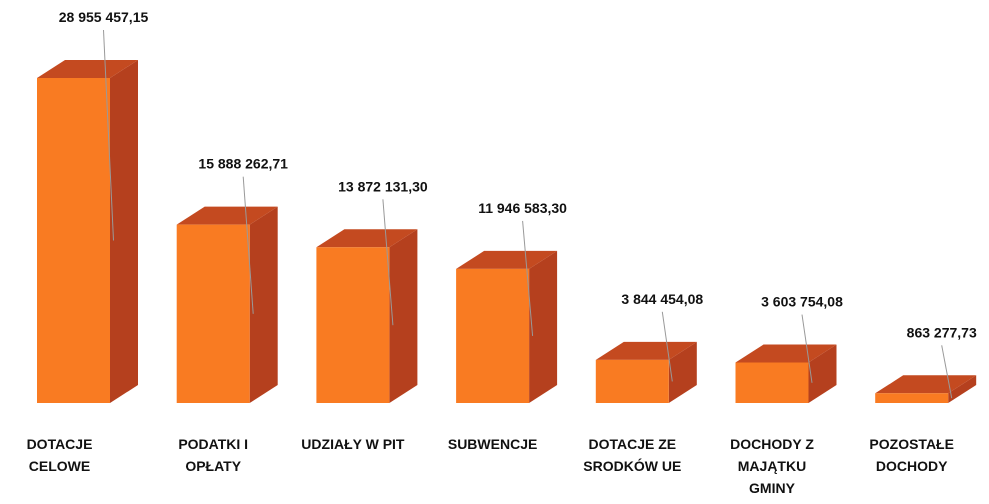 This screenshot has width=989, height=504. What do you see at coordinates (492, 444) in the screenshot?
I see `x-tick-label: SUBWENCJE` at bounding box center [492, 444].